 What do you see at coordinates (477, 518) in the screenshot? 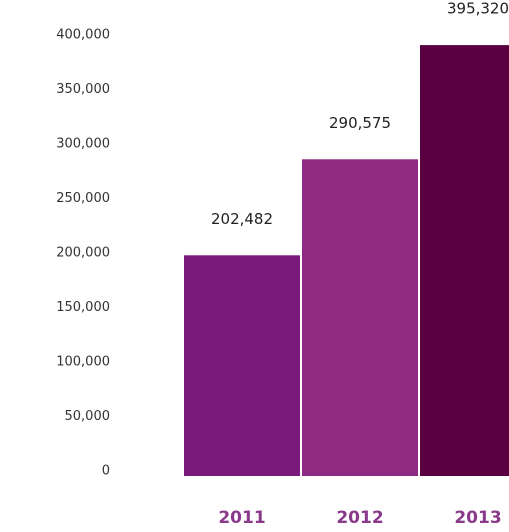
I see `x-tick-label: 2013` at bounding box center [477, 518].